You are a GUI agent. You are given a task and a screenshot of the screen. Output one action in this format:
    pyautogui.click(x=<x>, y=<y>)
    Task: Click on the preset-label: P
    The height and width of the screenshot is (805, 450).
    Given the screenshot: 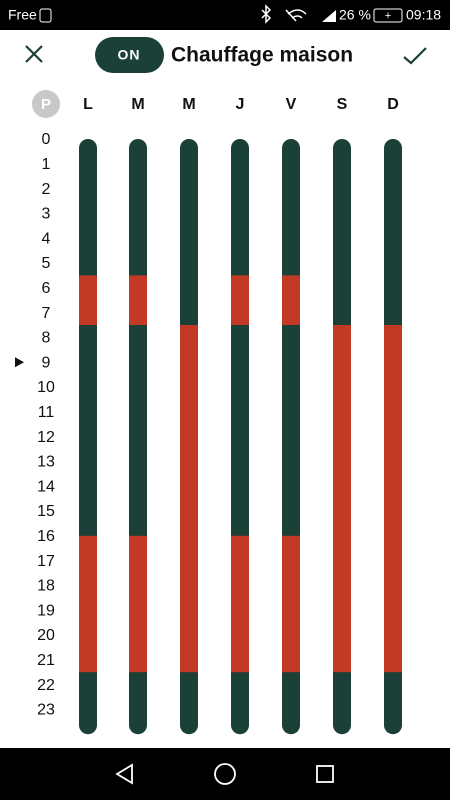 What is the action you would take?
    pyautogui.click(x=46, y=104)
    